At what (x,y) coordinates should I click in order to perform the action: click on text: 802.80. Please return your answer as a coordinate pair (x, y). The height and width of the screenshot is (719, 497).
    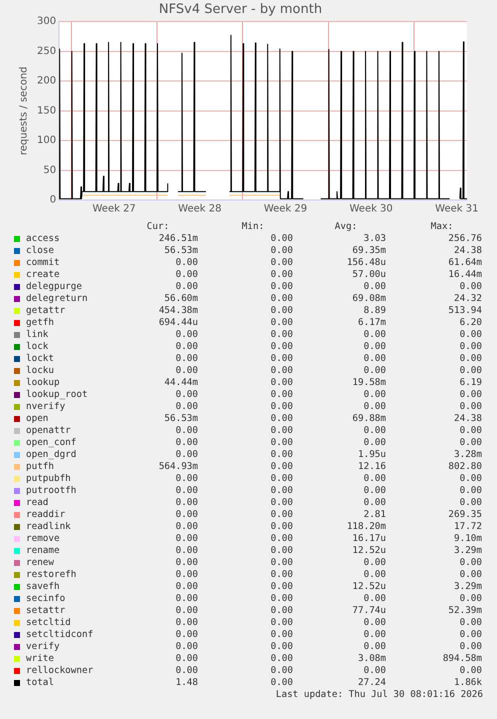
    Looking at the image, I should click on (464, 467).